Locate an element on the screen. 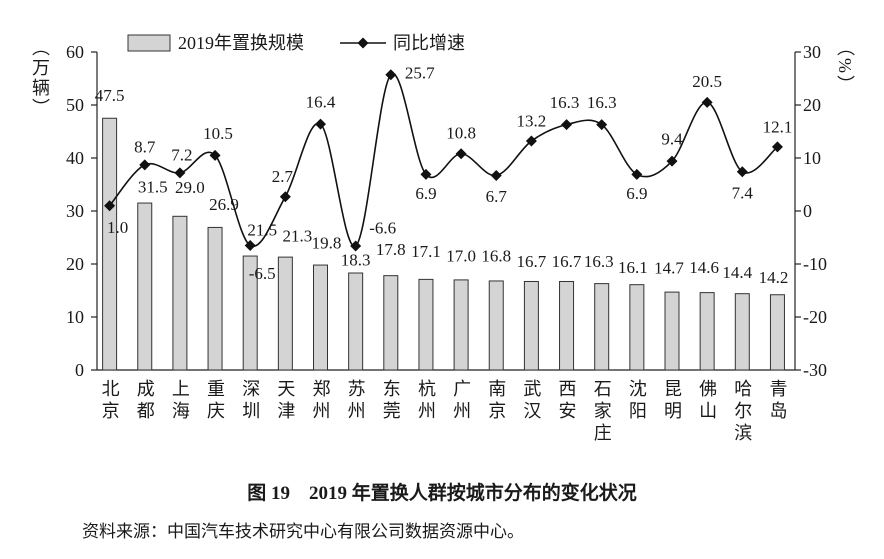 This screenshot has width=884, height=559. bar-value-label-2: 31.5 is located at coordinates (153, 187).